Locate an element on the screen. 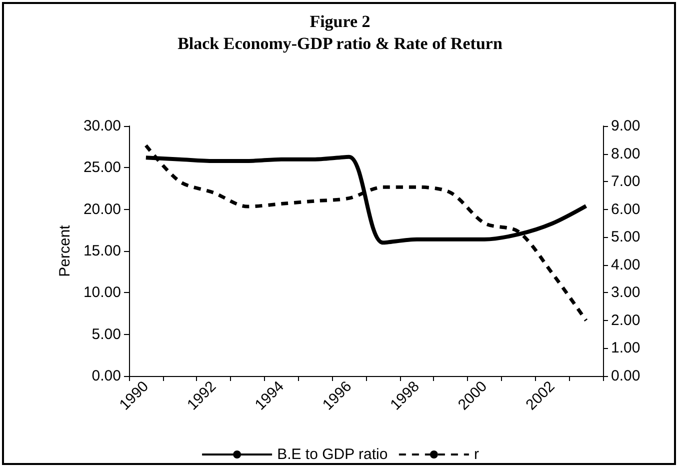 The image size is (680, 469). y-tick-label: 0.00 is located at coordinates (106, 376).